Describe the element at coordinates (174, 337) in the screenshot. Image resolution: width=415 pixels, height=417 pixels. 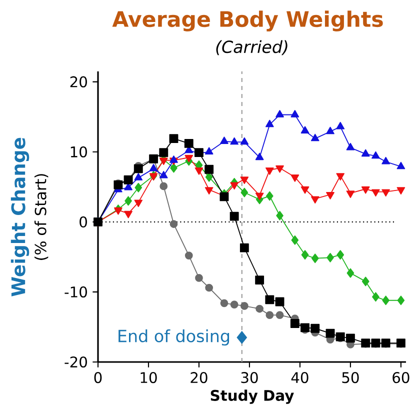
I see `annotation: End of dosing` at that location.